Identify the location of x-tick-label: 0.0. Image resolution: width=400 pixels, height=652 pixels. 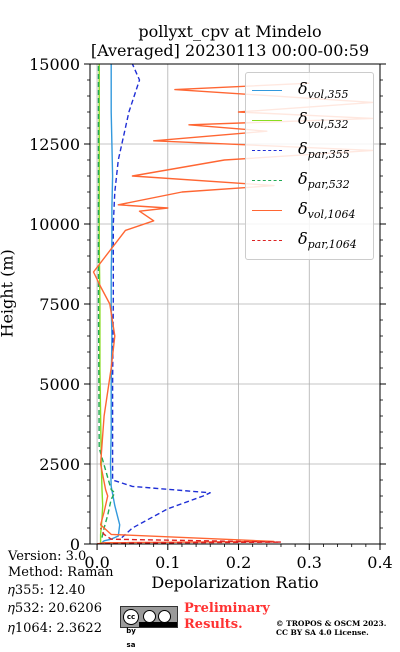
(96, 562).